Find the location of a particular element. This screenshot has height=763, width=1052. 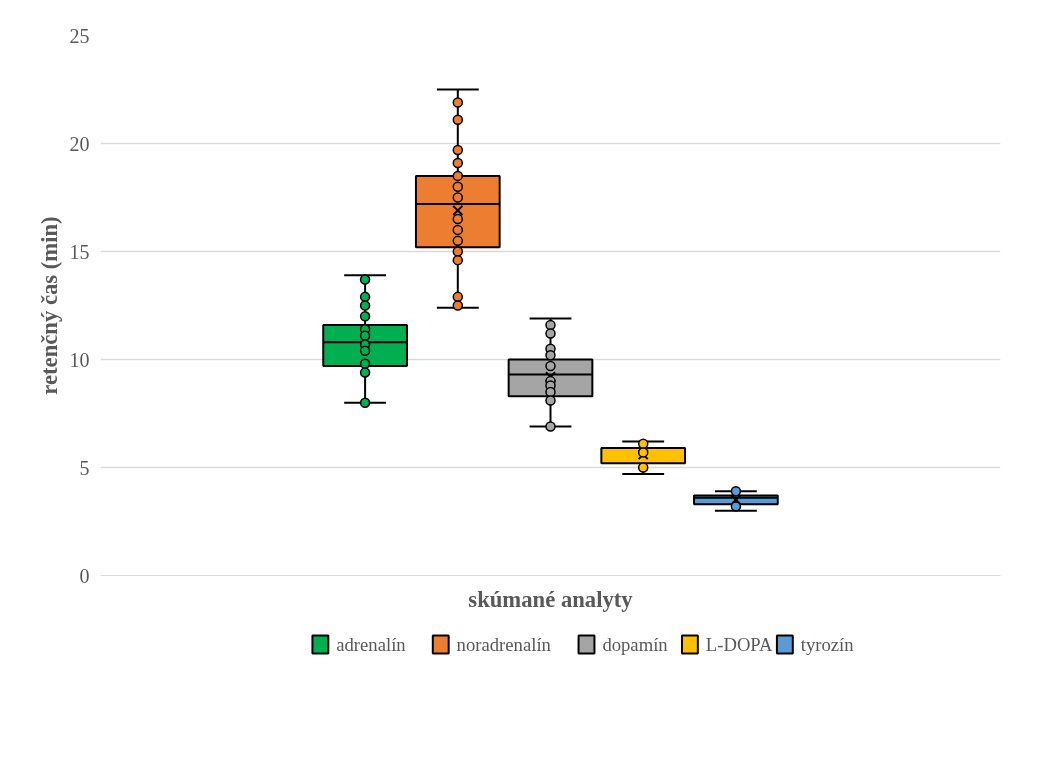

y-tick-label: 0 is located at coordinates (84, 575).